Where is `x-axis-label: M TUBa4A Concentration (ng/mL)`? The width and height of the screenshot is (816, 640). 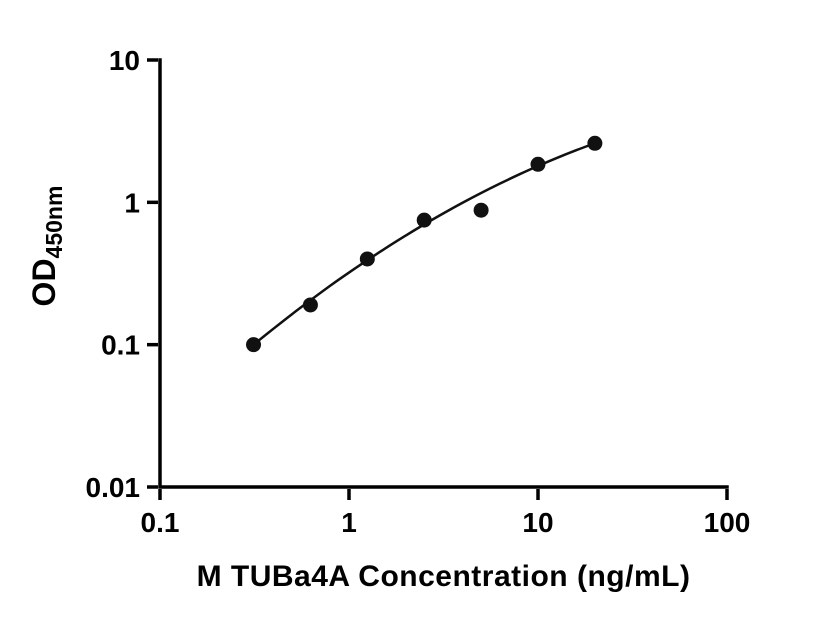 x-axis-label: M TUBa4A Concentration (ng/mL) is located at coordinates (443, 576).